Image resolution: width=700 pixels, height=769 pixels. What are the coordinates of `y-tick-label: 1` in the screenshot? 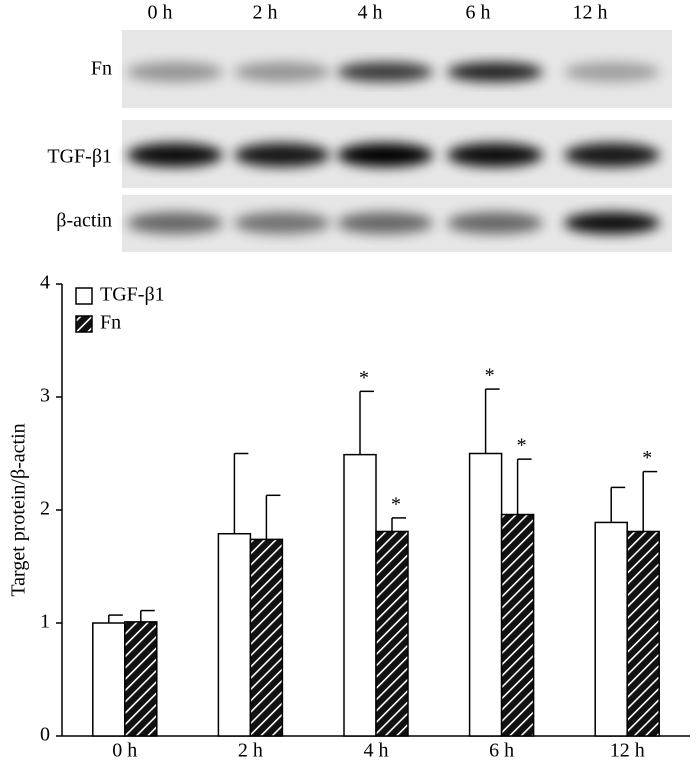 It's located at (45, 622).